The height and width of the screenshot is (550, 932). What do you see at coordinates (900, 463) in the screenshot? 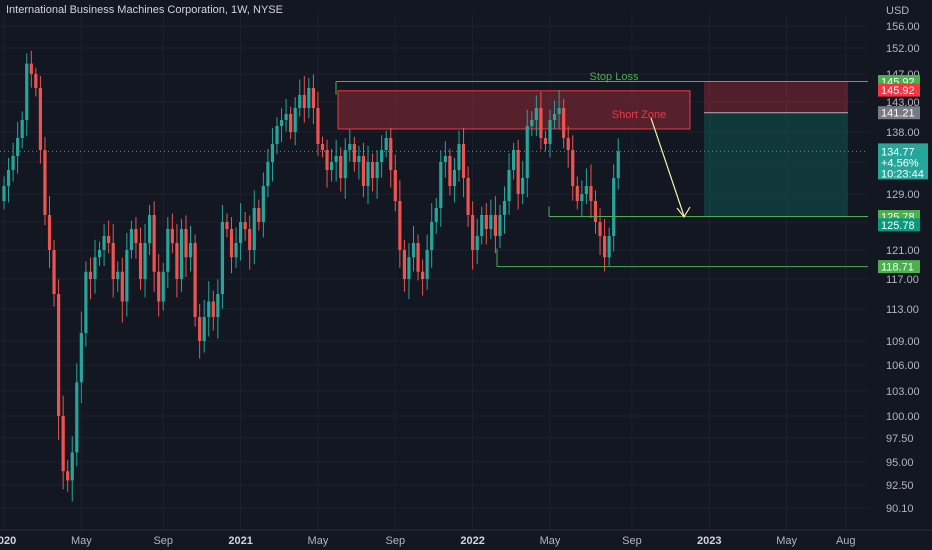
I see `price-tick-label: 95.00` at bounding box center [900, 463].